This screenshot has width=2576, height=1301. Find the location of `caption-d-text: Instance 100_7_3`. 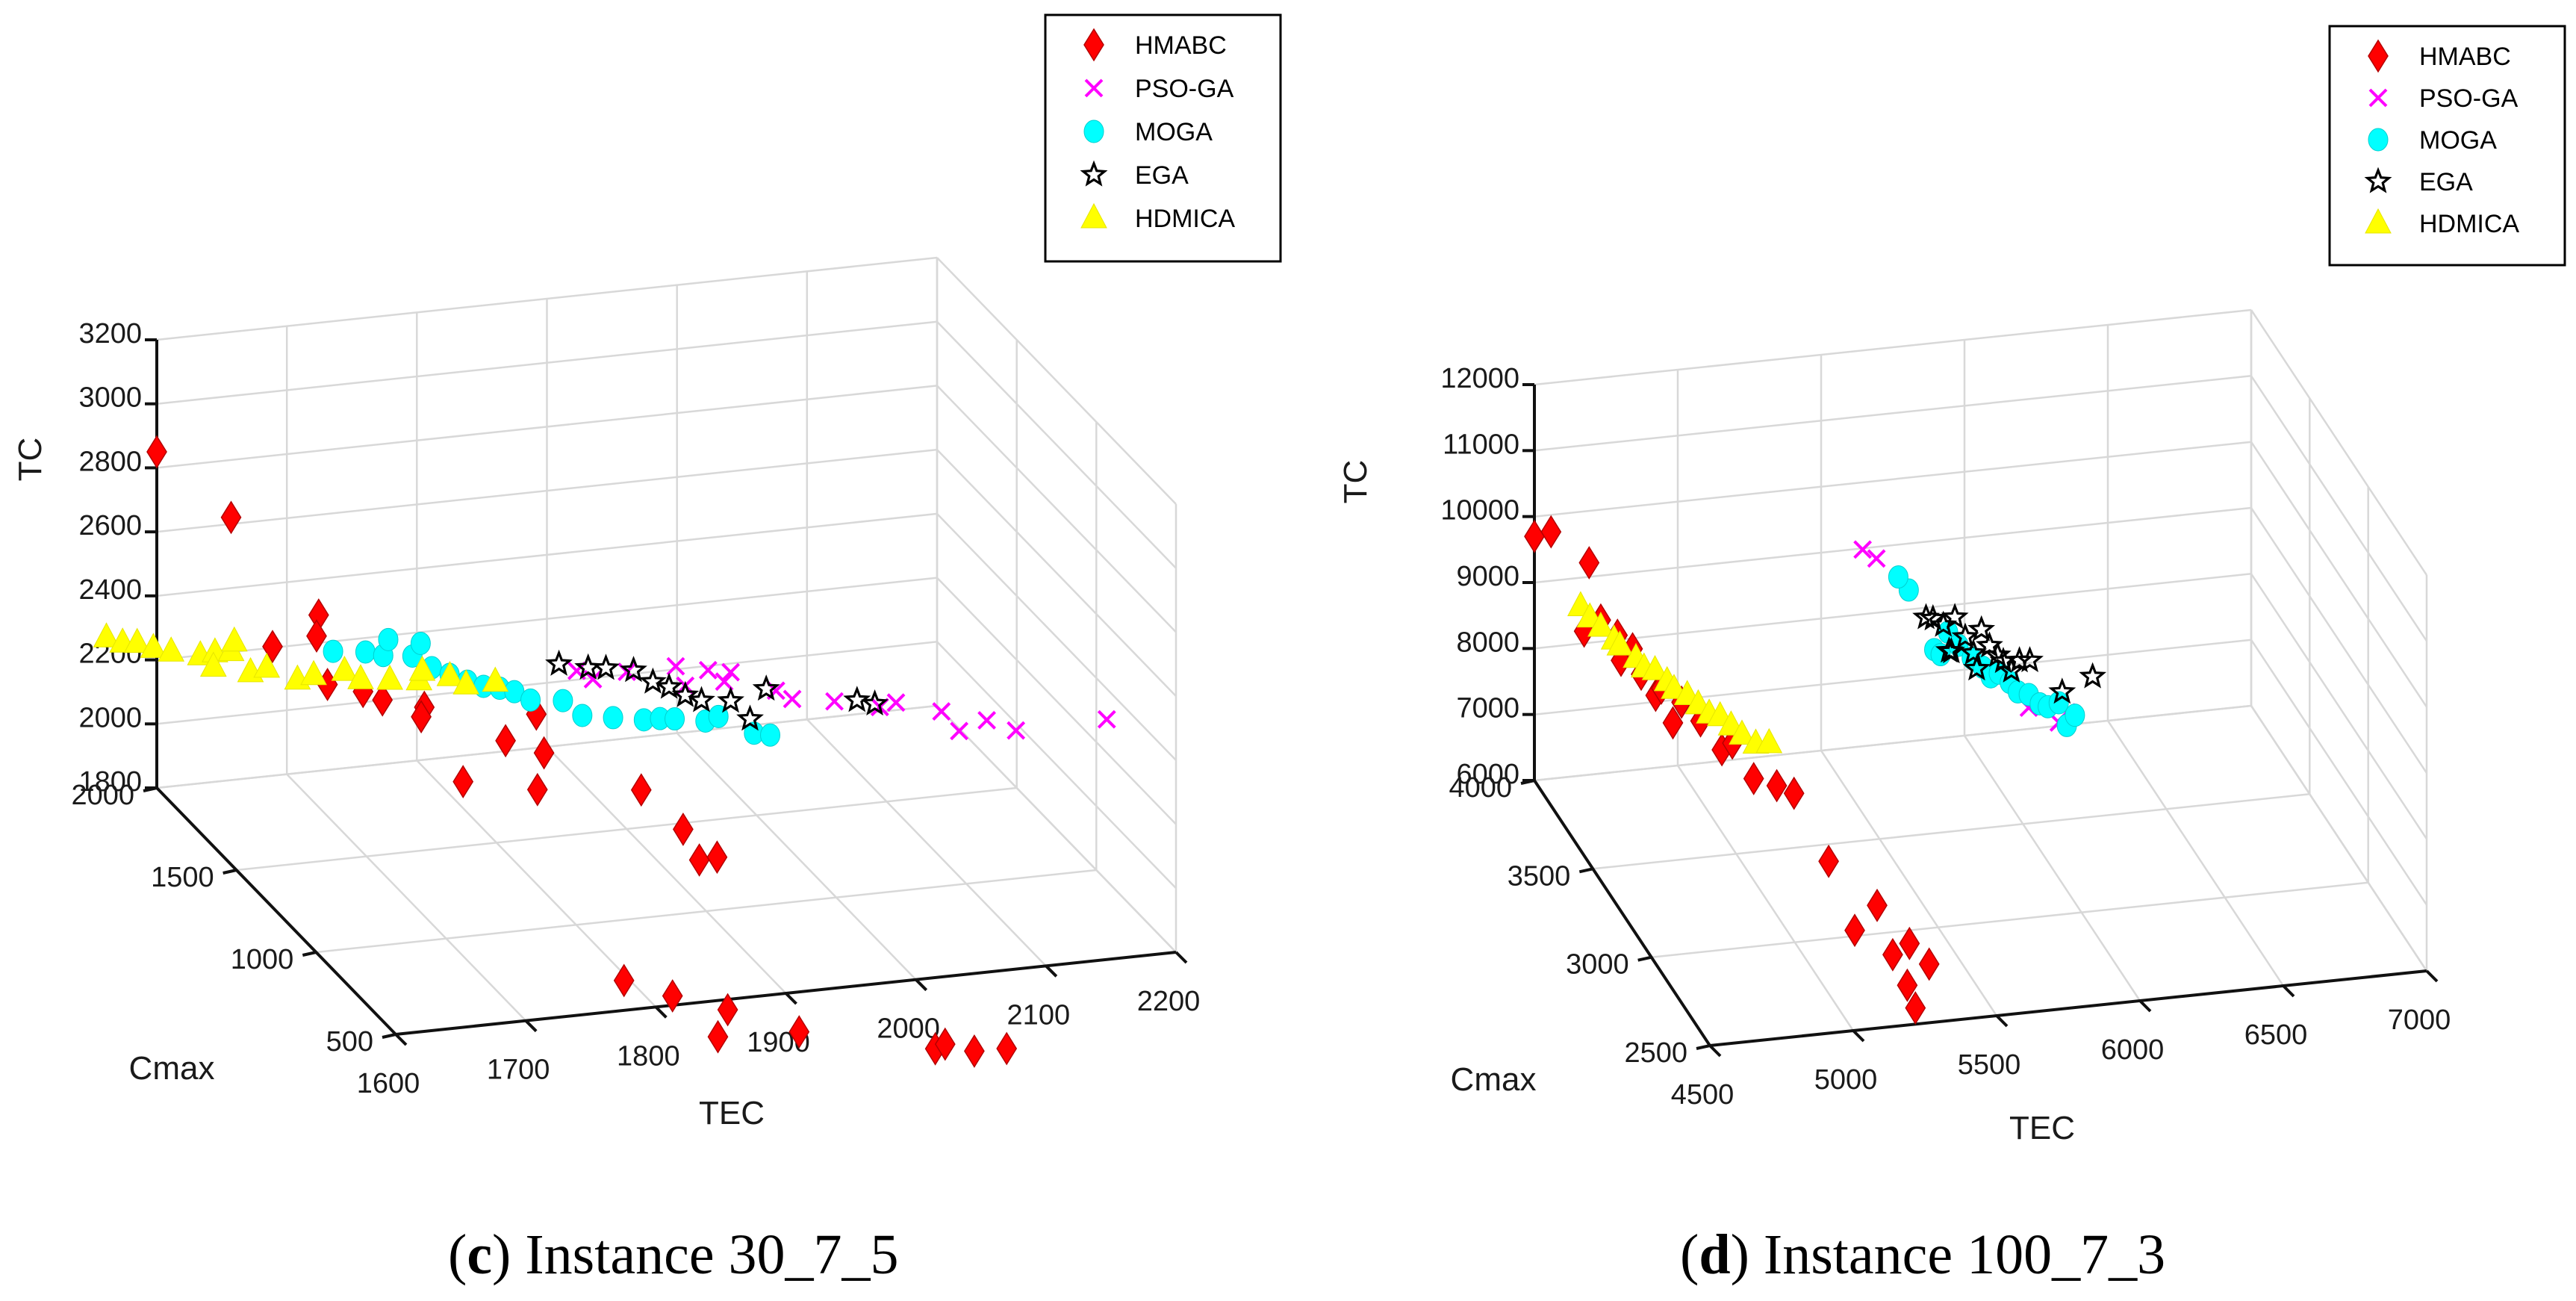

caption-d-text: Instance 100_7_3 is located at coordinates (1957, 1254).